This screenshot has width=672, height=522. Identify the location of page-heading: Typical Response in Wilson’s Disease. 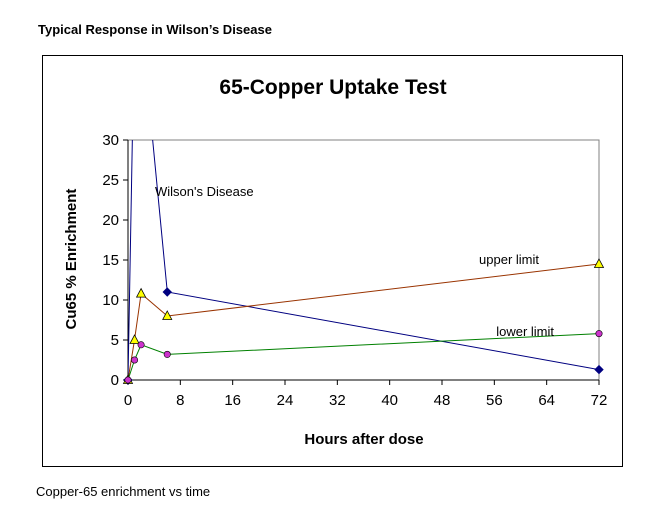
(155, 29).